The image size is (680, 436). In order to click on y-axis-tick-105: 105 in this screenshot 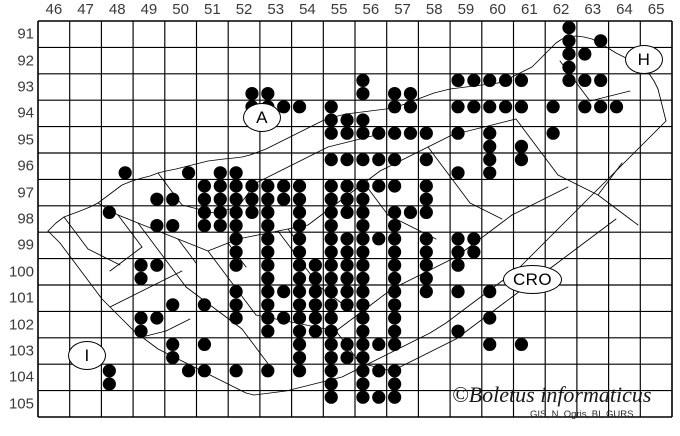, I will do `click(21, 404)`.